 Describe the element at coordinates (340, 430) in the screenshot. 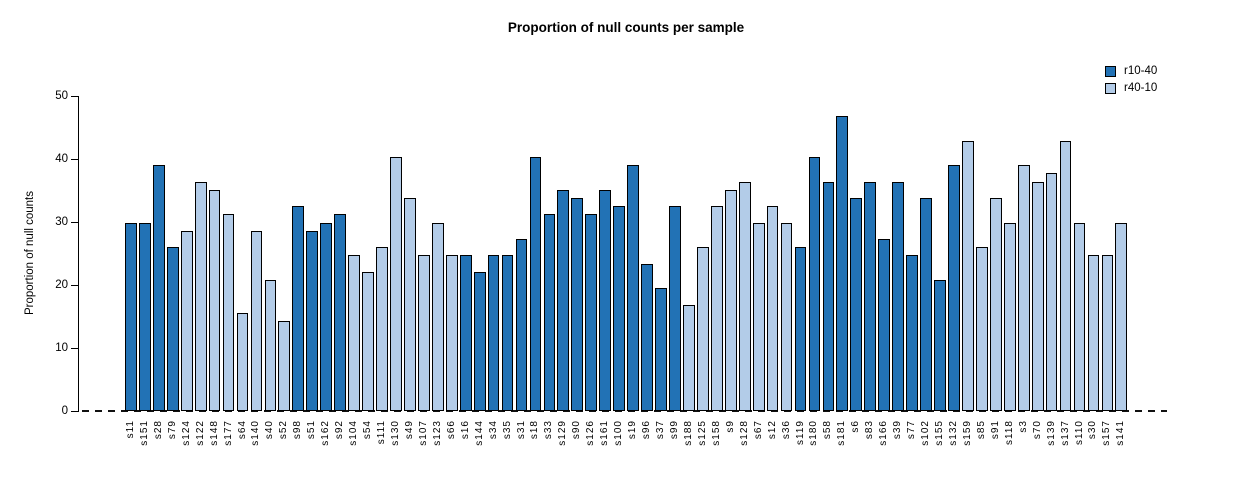

I see `x-tick-label: s92` at that location.